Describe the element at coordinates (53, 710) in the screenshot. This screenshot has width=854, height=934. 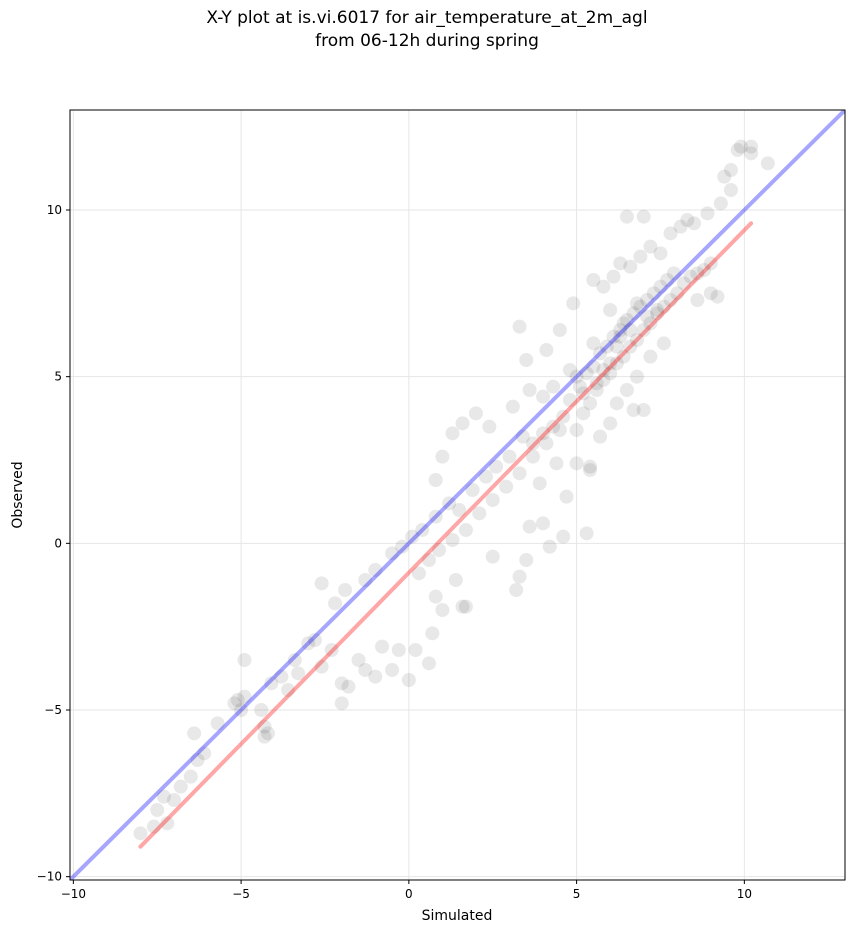
I see `y-tick-label: −5` at that location.